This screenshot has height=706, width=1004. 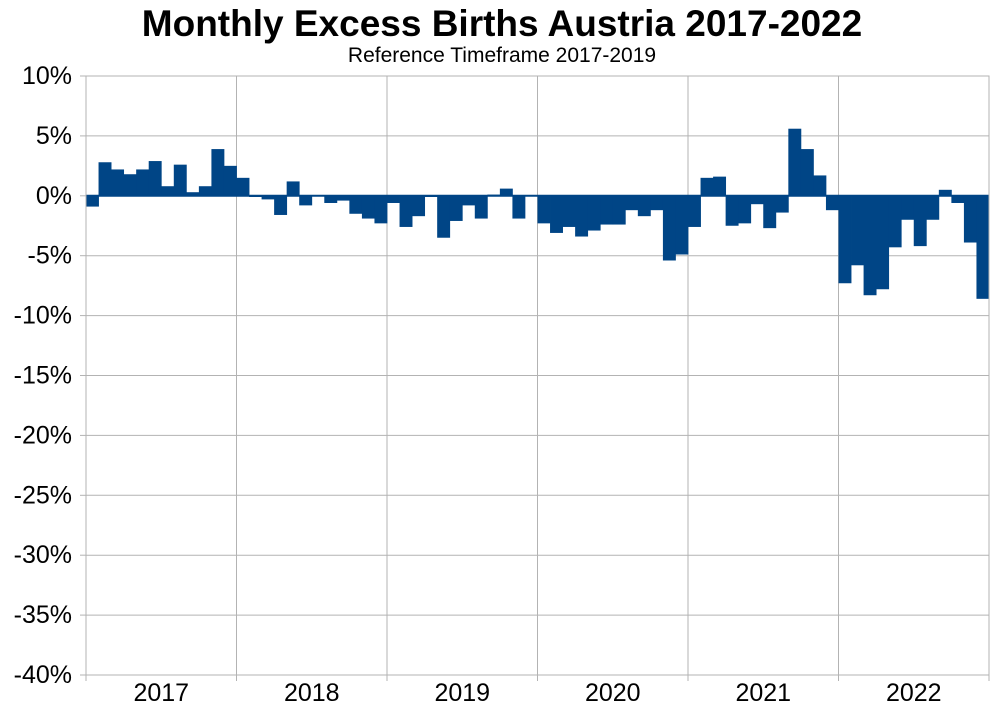 I want to click on x-tick-label: 2021, so click(x=763, y=692).